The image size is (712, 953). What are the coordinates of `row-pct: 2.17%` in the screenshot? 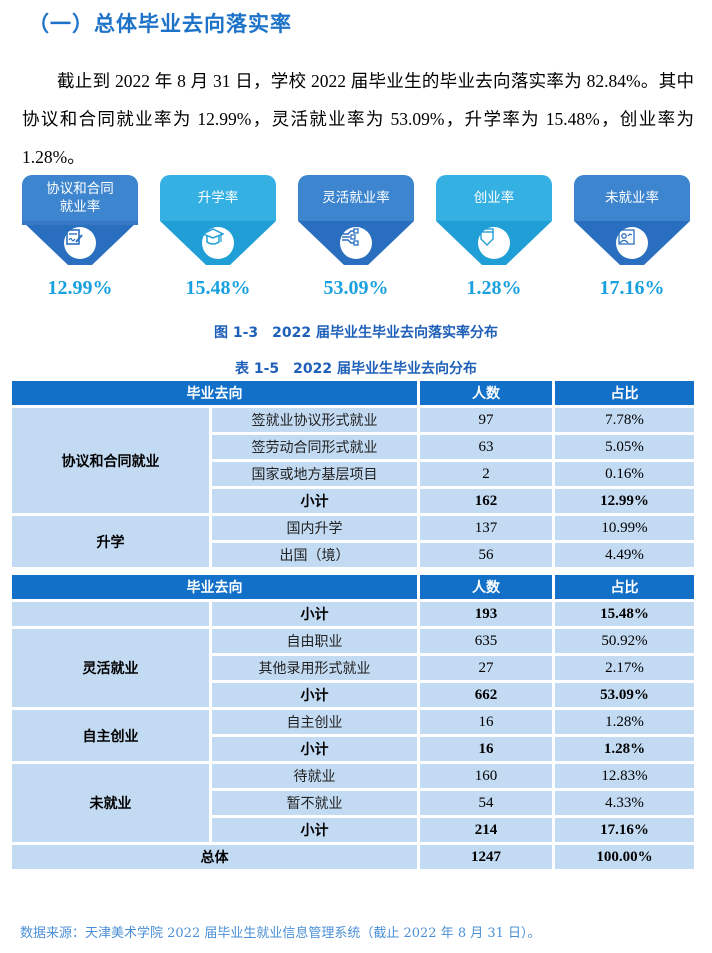 It's located at (624, 668).